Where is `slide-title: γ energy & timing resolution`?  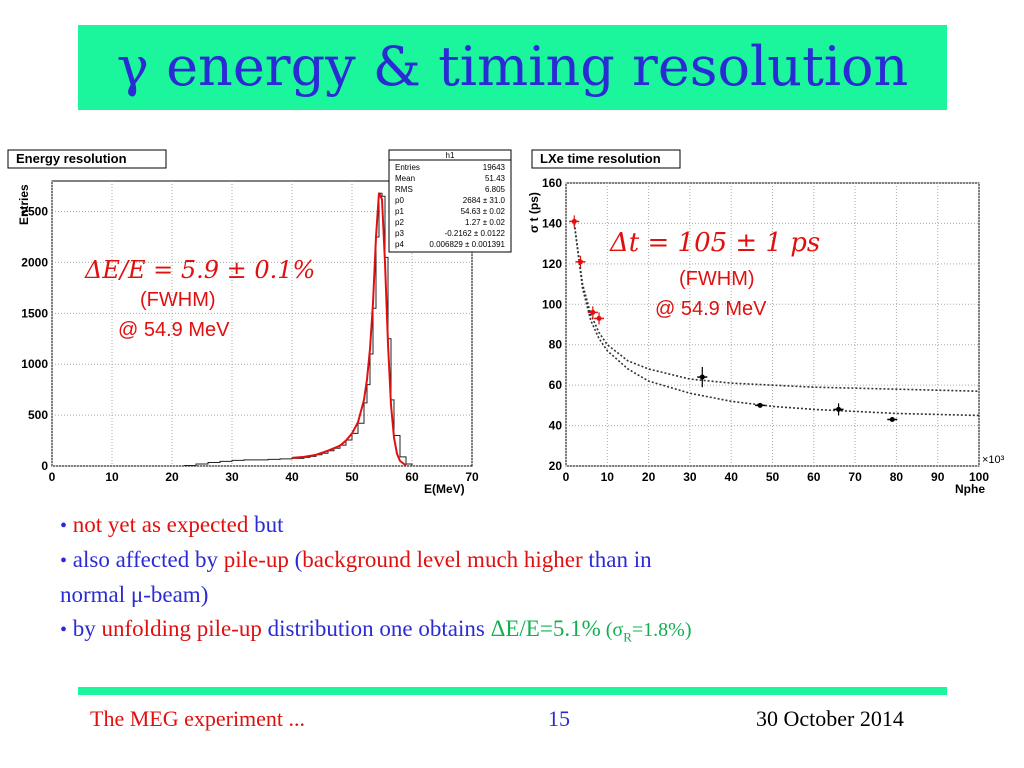
slide-title: γ energy & timing resolution is located at coordinates (512, 66).